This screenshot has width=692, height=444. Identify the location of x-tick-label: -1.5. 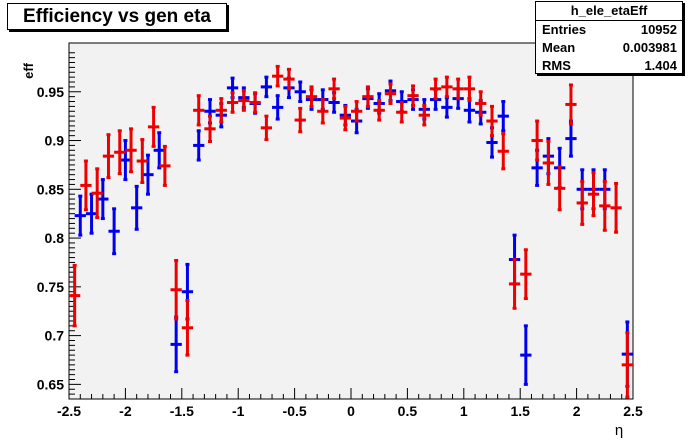
(182, 411).